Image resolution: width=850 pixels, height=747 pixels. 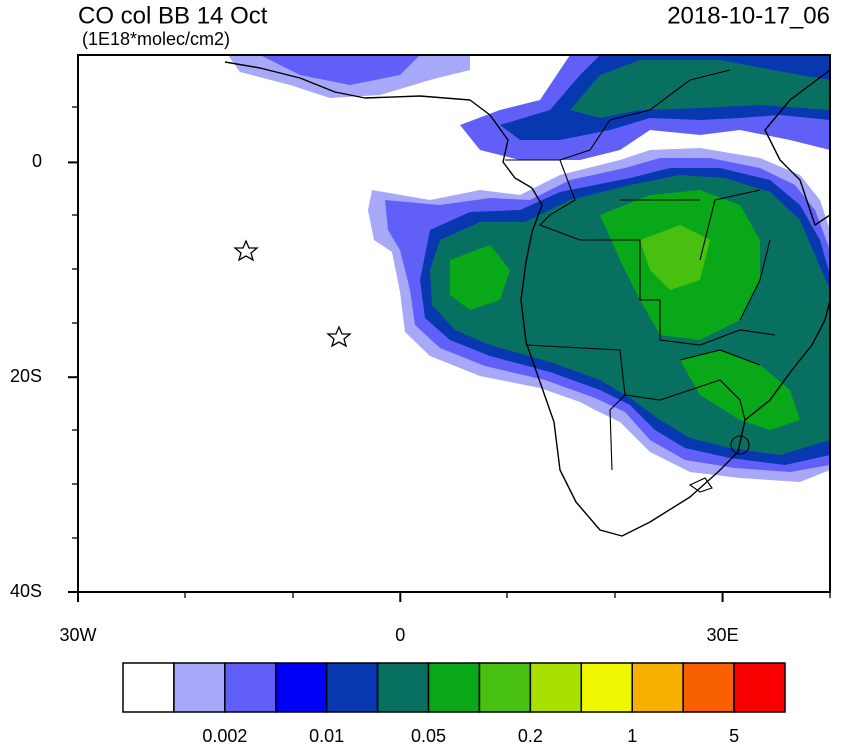 I want to click on y-tick-label: 0, so click(x=37, y=161).